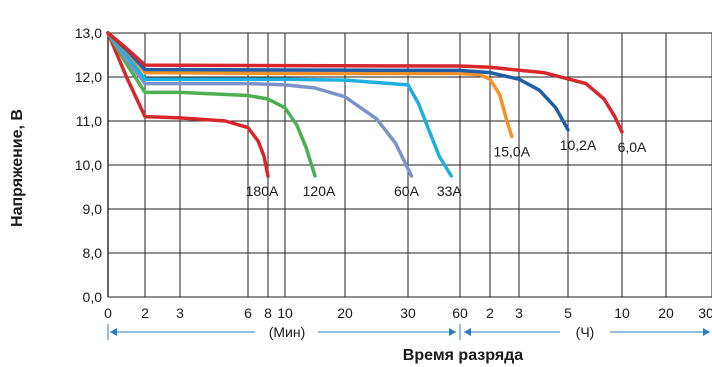 The height and width of the screenshot is (367, 712). I want to click on series-label: 10,2A, so click(578, 145).